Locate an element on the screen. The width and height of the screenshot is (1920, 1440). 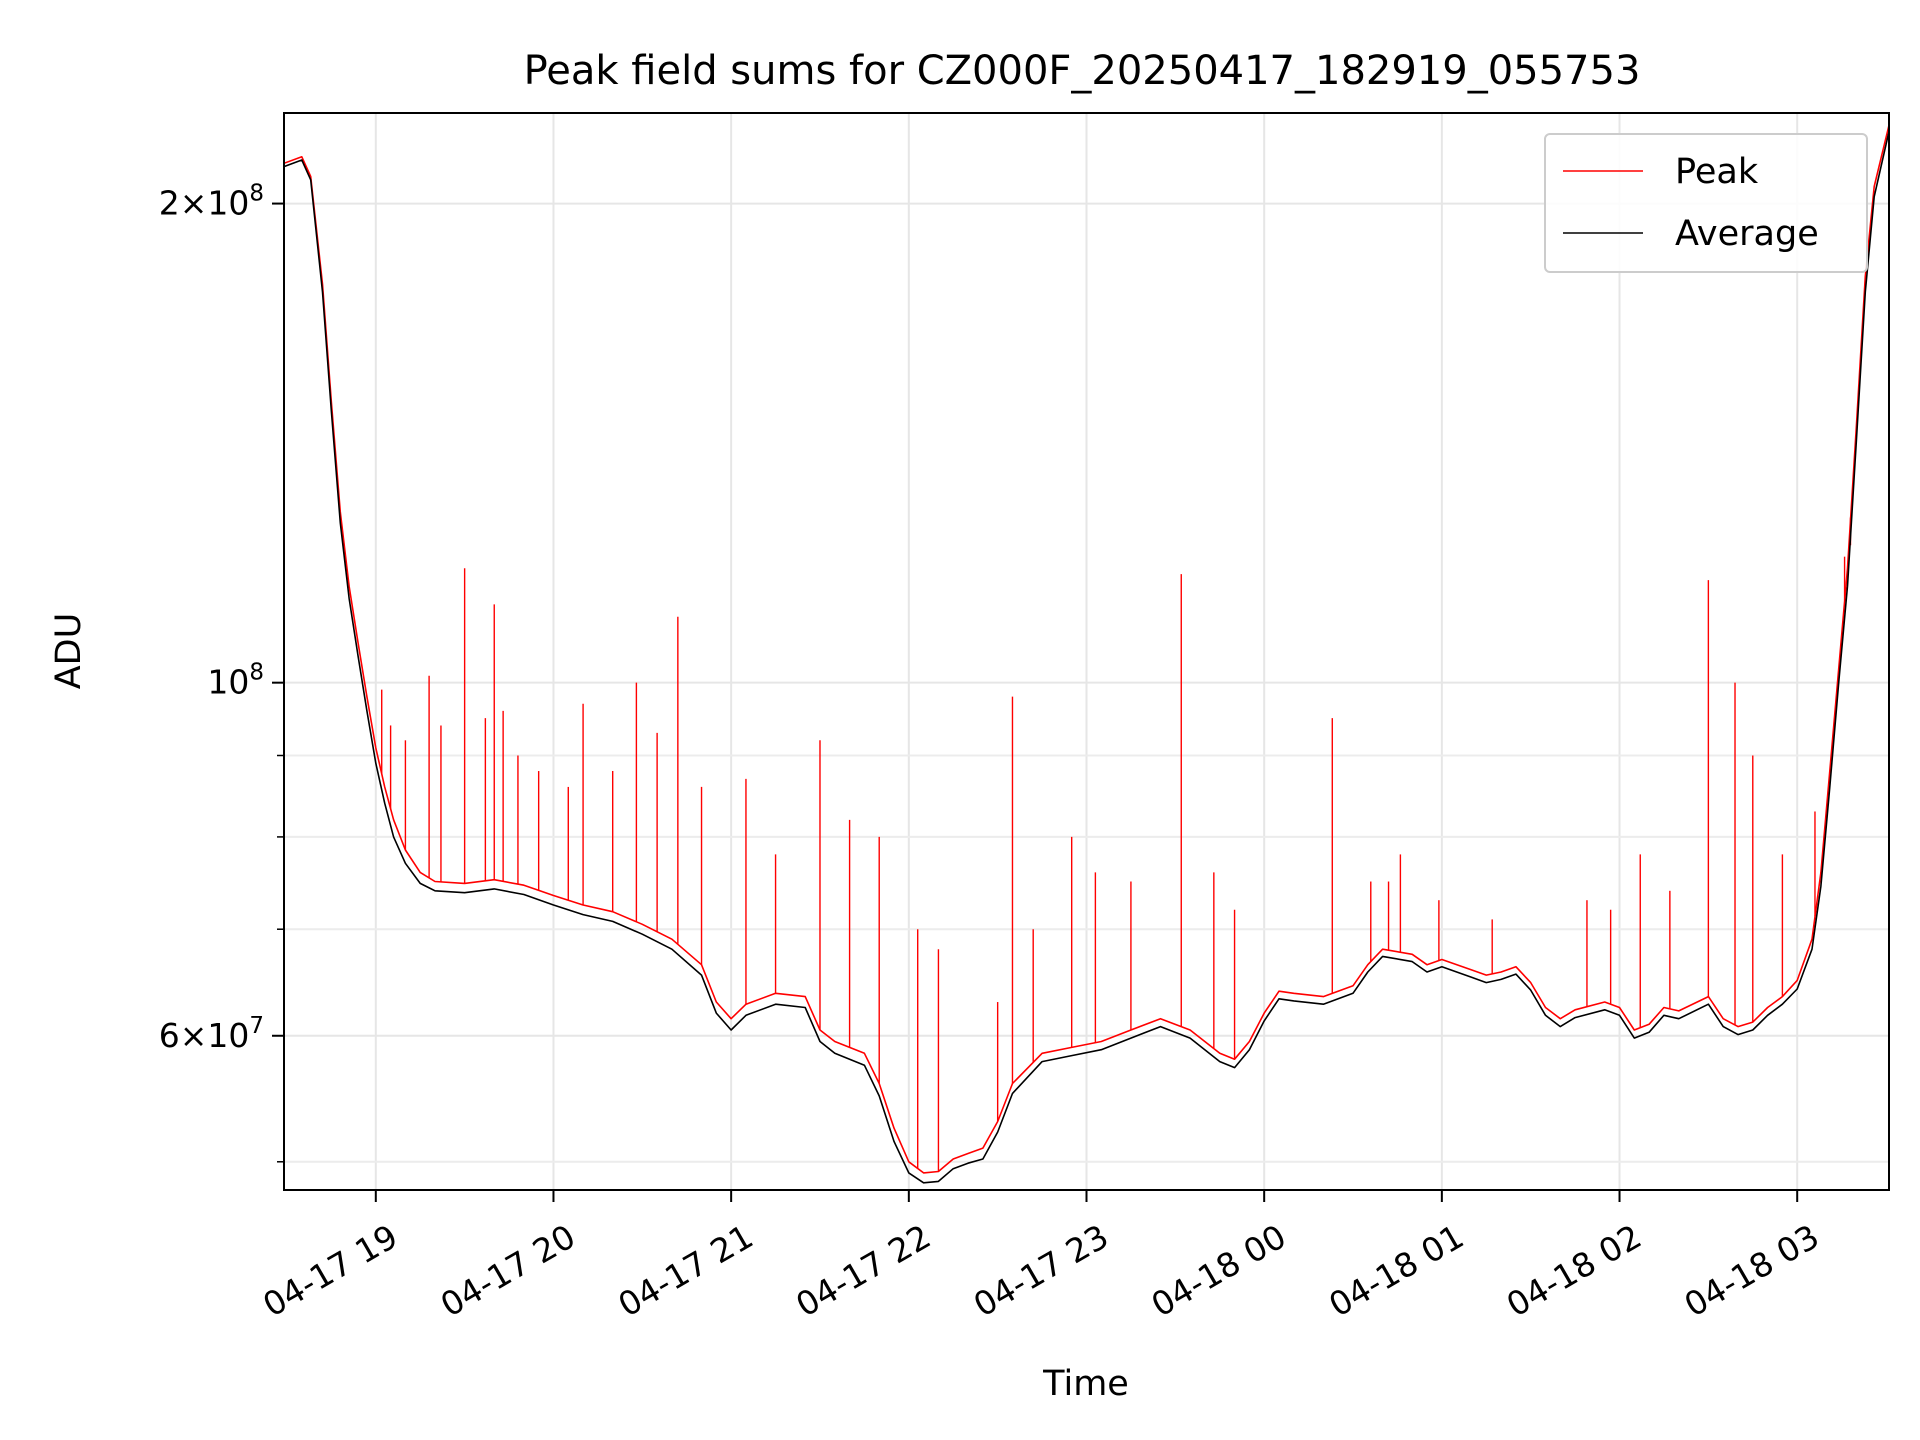
legend-box is located at coordinates (1706, 203).